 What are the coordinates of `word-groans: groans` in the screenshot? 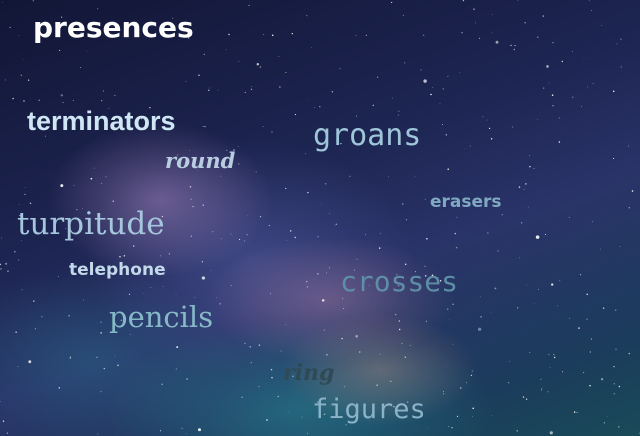 It's located at (367, 135).